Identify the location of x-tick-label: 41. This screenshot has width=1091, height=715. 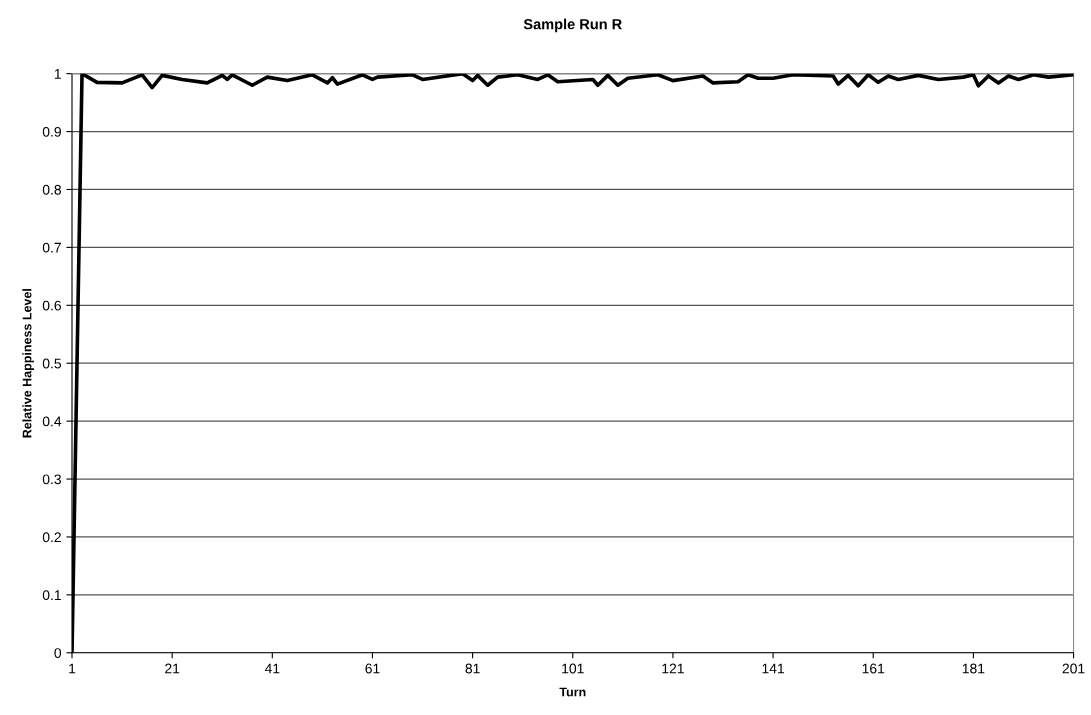
(272, 668).